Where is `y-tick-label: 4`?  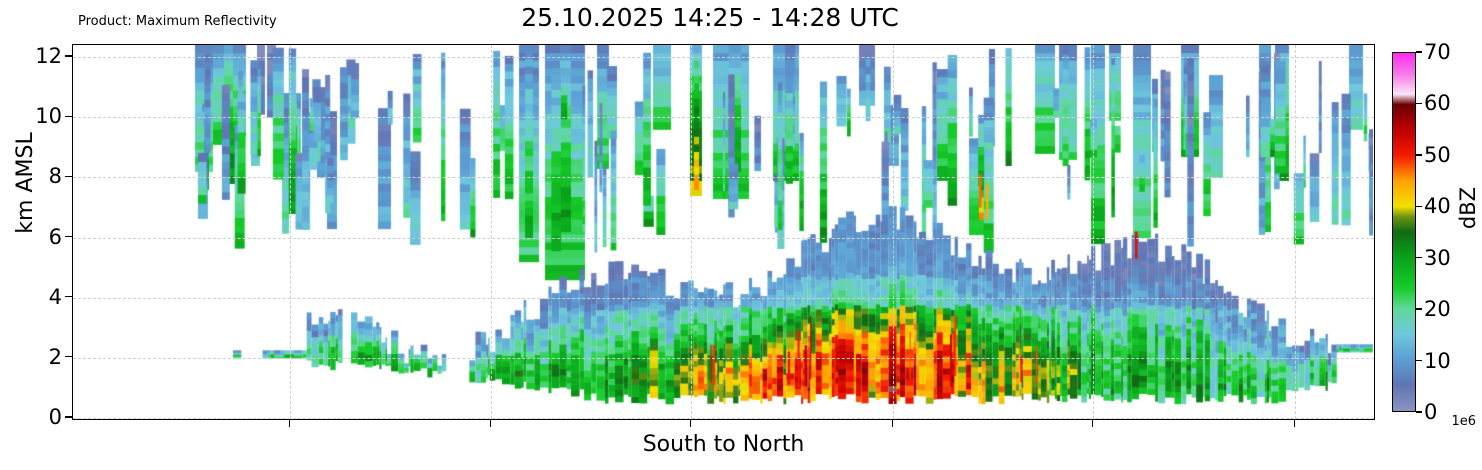
y-tick-label: 4 is located at coordinates (55, 296).